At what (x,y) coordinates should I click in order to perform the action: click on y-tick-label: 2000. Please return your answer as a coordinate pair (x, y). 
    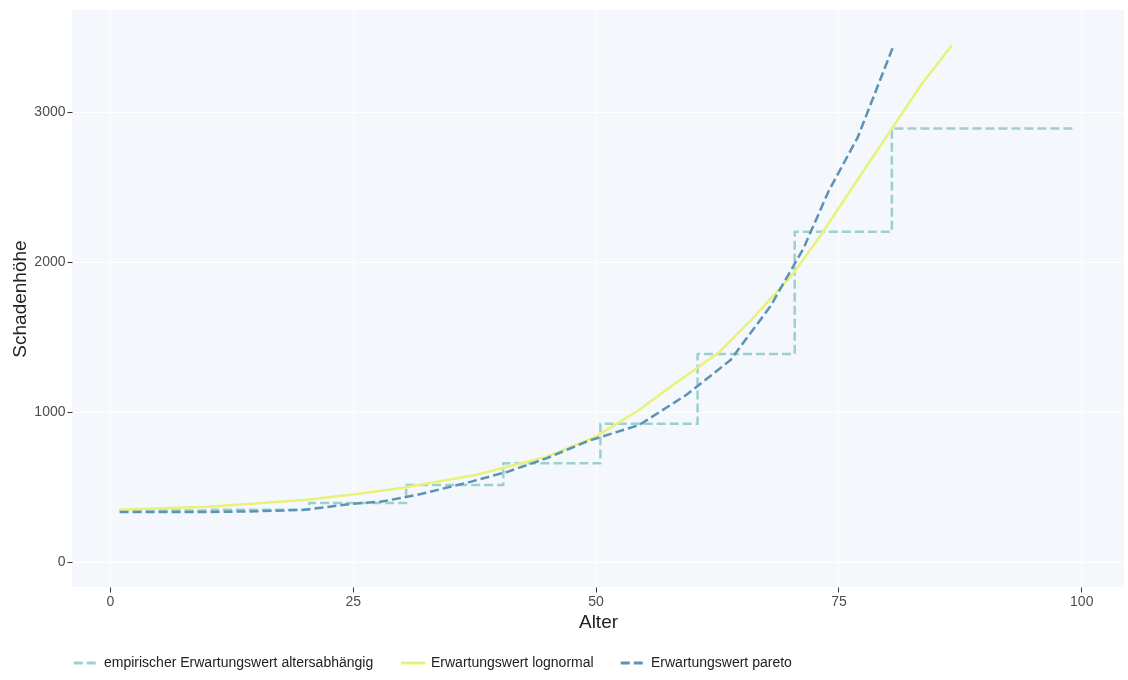
    Looking at the image, I should click on (50, 261).